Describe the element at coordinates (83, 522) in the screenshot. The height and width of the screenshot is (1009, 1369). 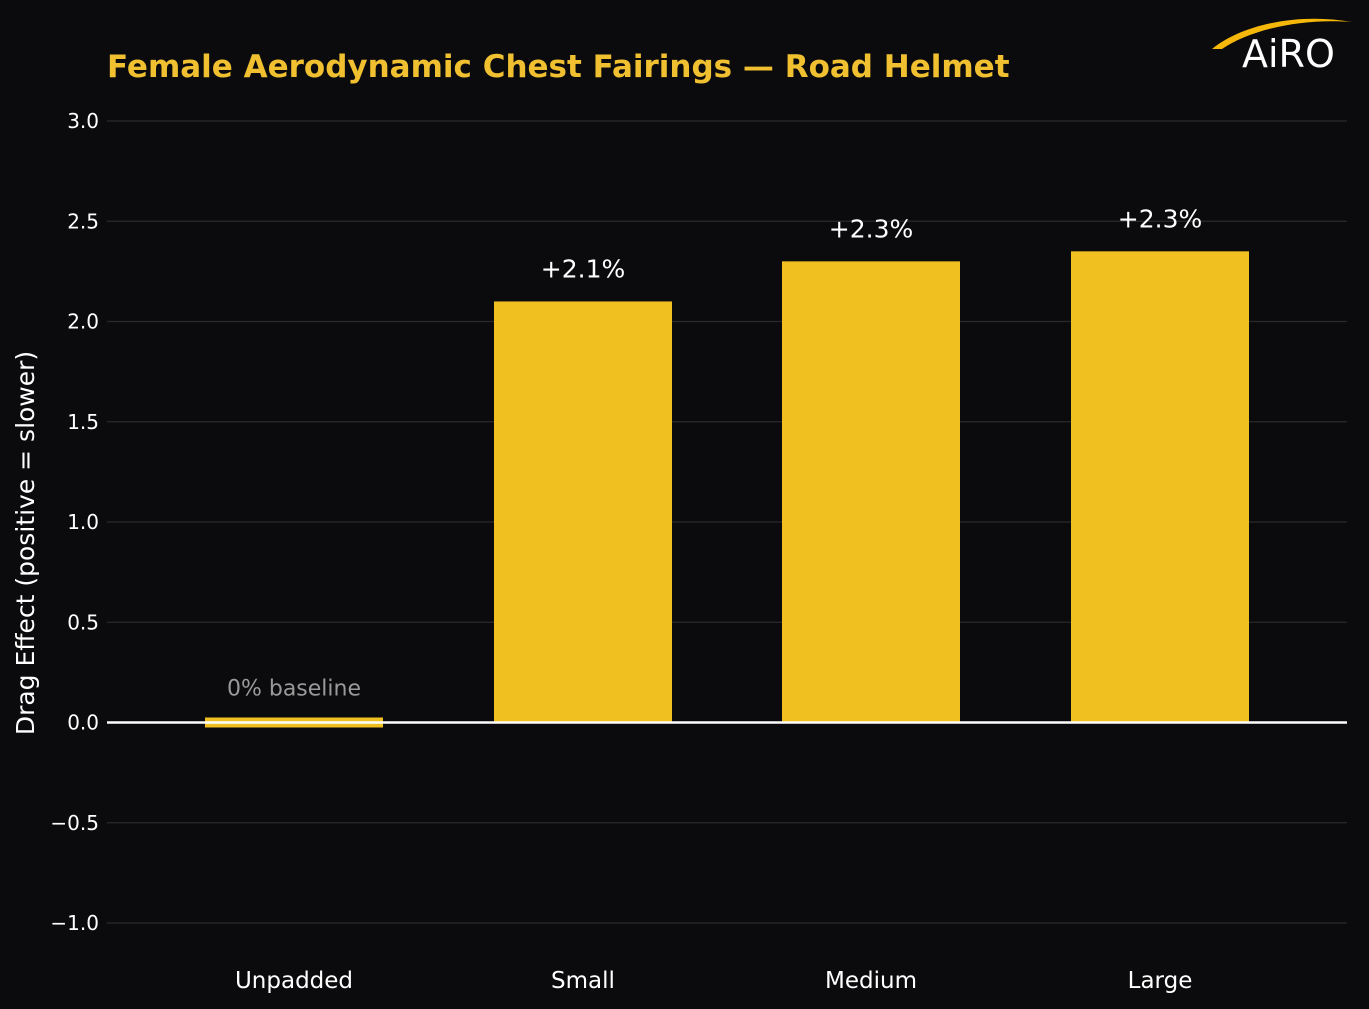
I see `y-tick-label: 1.0` at that location.